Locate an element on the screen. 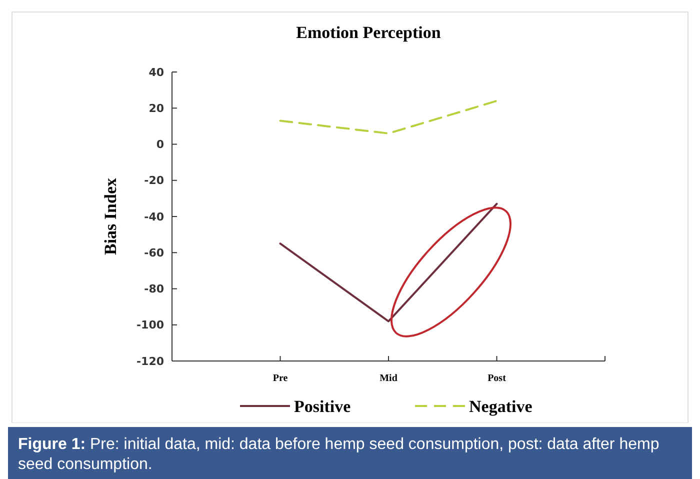  y-tick-label: 0 is located at coordinates (160, 145).